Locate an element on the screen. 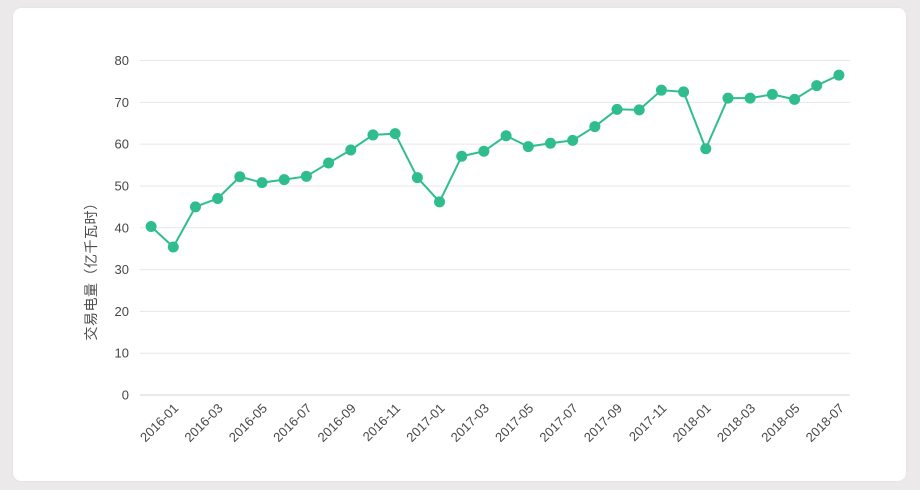 The width and height of the screenshot is (920, 490). x-tick-label: 2018-07 is located at coordinates (825, 423).